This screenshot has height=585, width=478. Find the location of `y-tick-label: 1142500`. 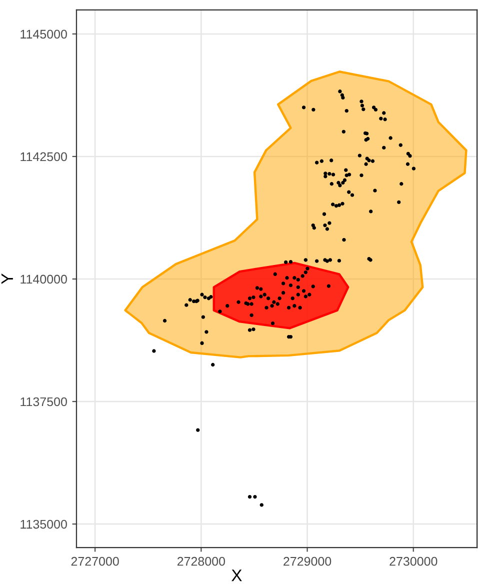

y-tick-label: 1142500 is located at coordinates (43, 157).